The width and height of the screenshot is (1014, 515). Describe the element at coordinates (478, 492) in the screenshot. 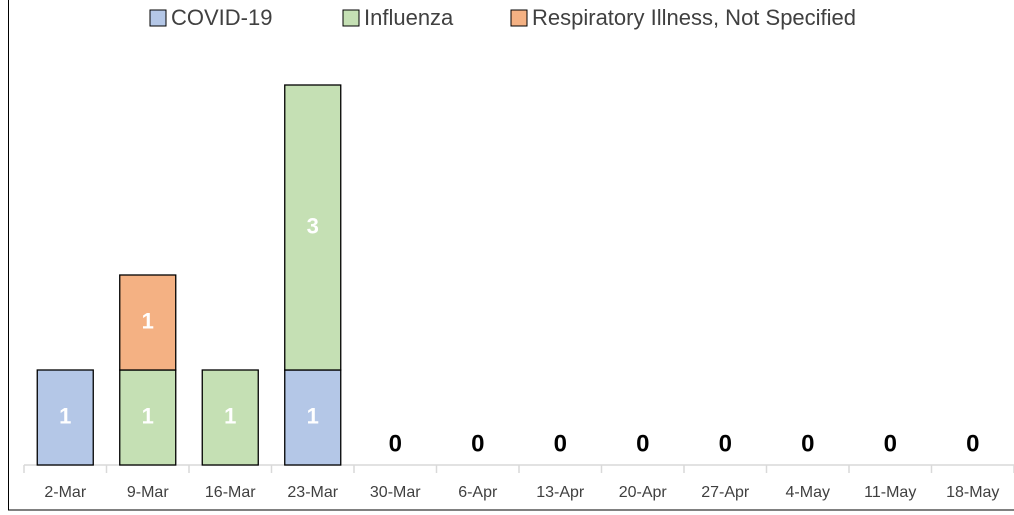

I see `x-tick-label: 6-Apr` at that location.